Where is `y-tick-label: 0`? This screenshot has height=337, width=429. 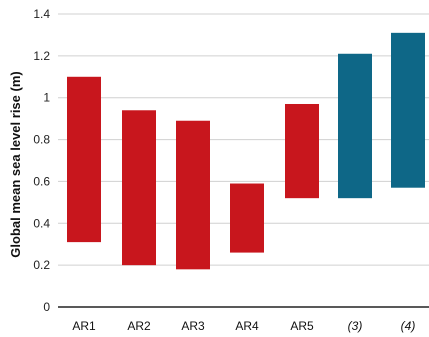
y-tick-label: 0 is located at coordinates (46, 307).